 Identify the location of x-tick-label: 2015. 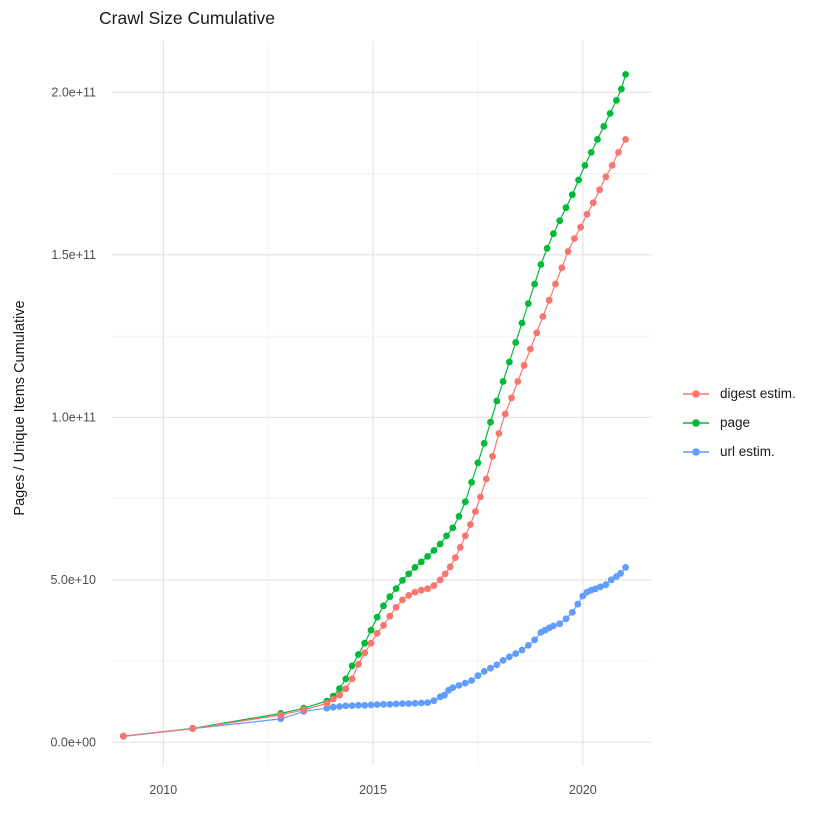
(373, 790).